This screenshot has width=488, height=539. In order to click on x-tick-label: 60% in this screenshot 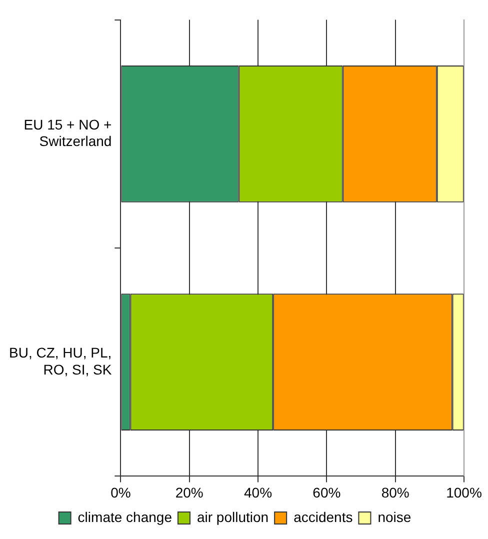, I will do `click(326, 492)`.